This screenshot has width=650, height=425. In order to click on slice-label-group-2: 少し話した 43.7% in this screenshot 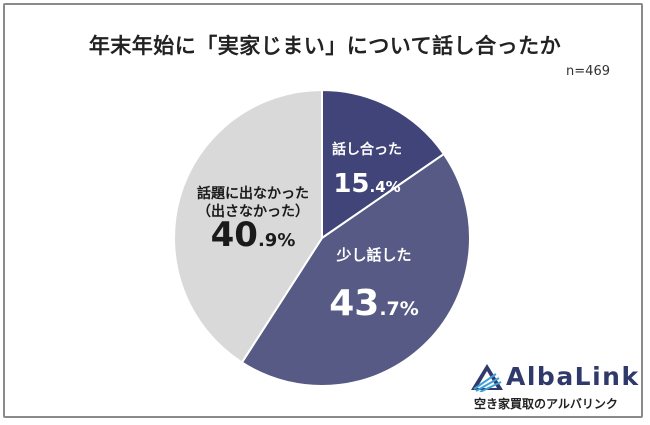, I will do `click(374, 285)`.